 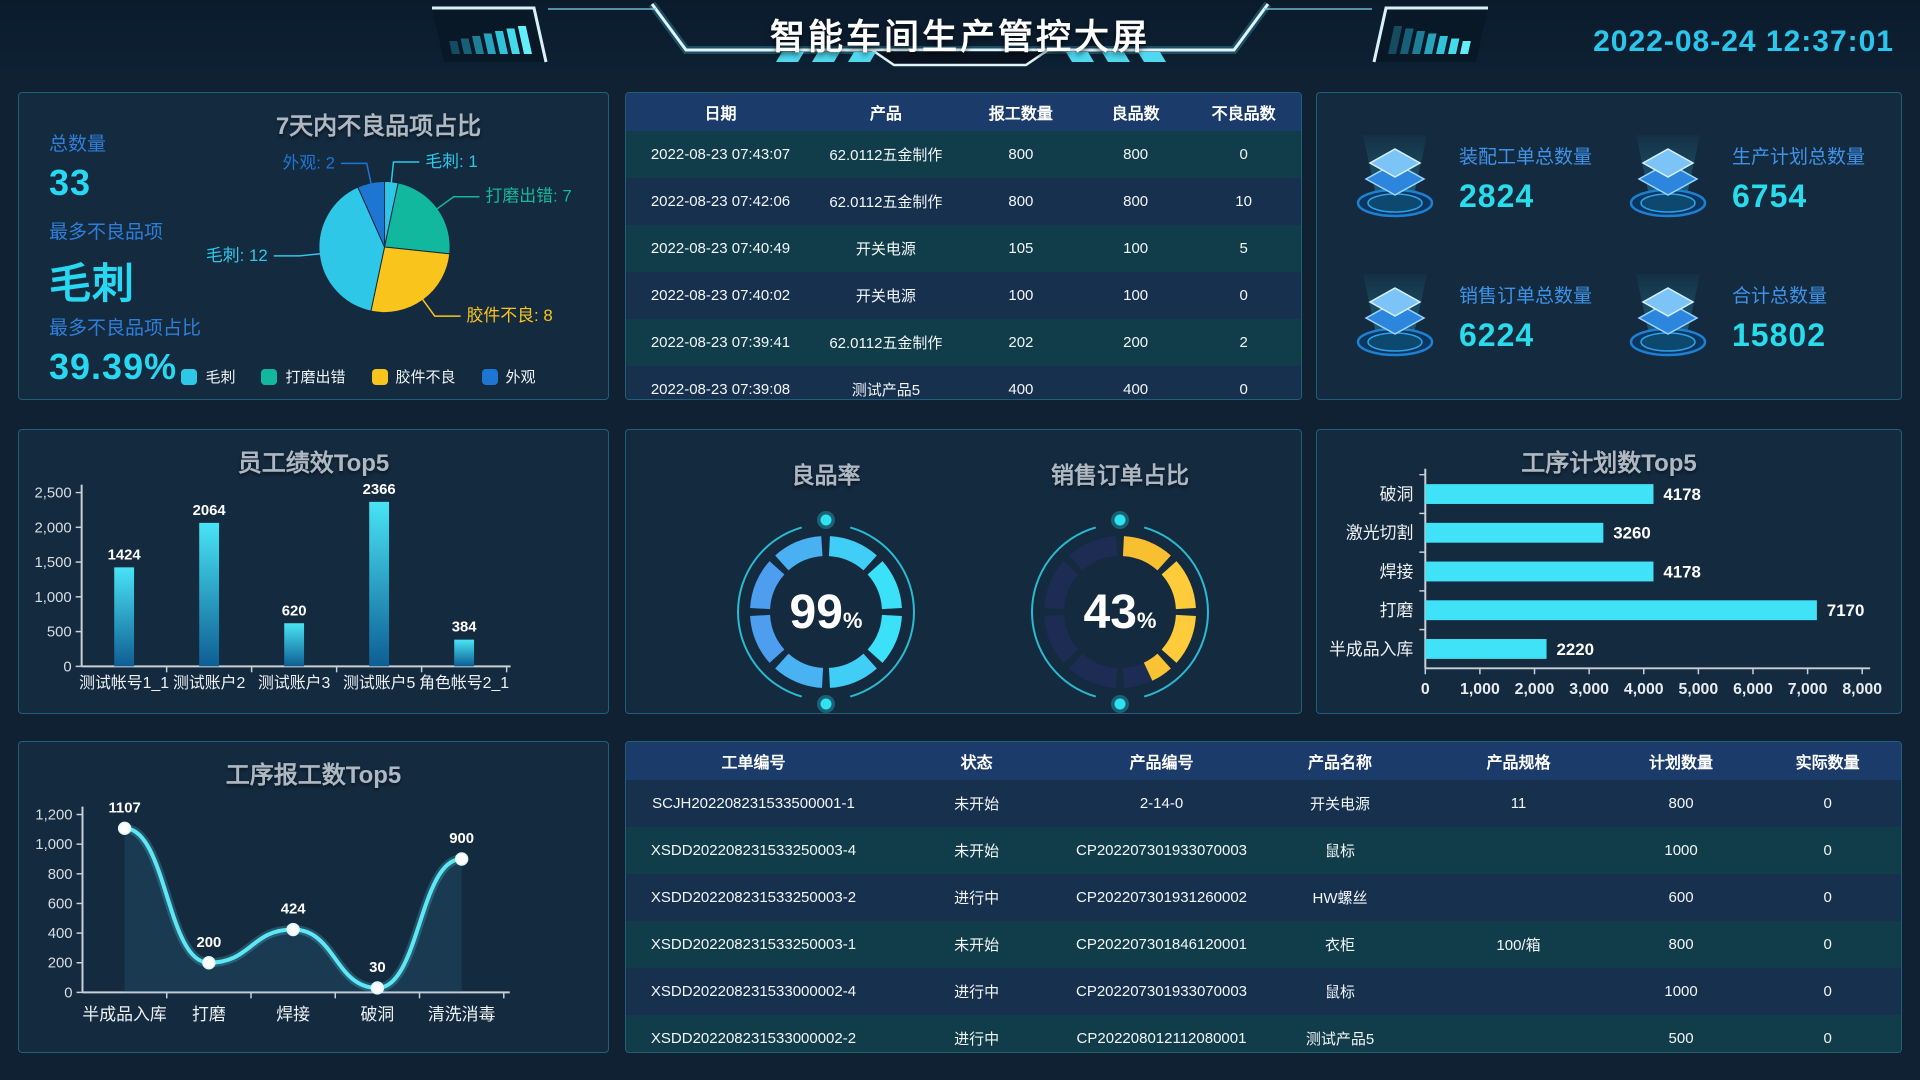 What do you see at coordinates (826, 612) in the screenshot?
I see `svg-text: 99%` at bounding box center [826, 612].